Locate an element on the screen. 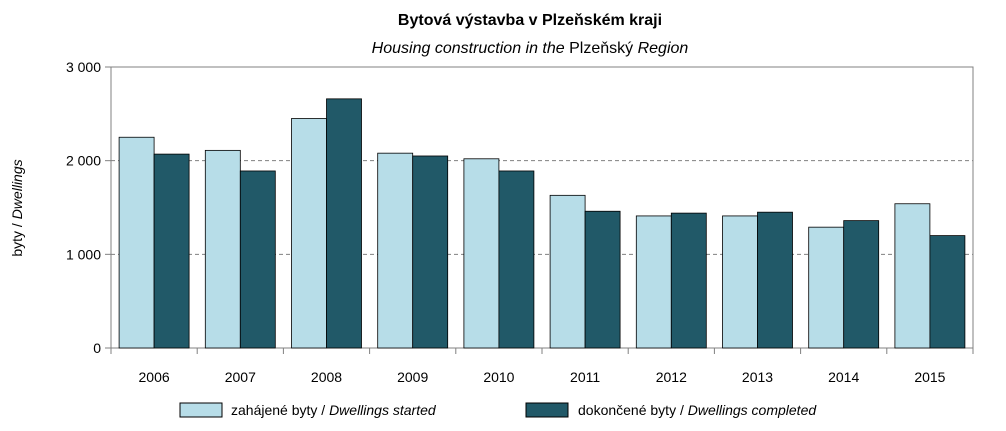 This screenshot has width=1006, height=431. chart-subtitle-part3: Region is located at coordinates (660, 48).